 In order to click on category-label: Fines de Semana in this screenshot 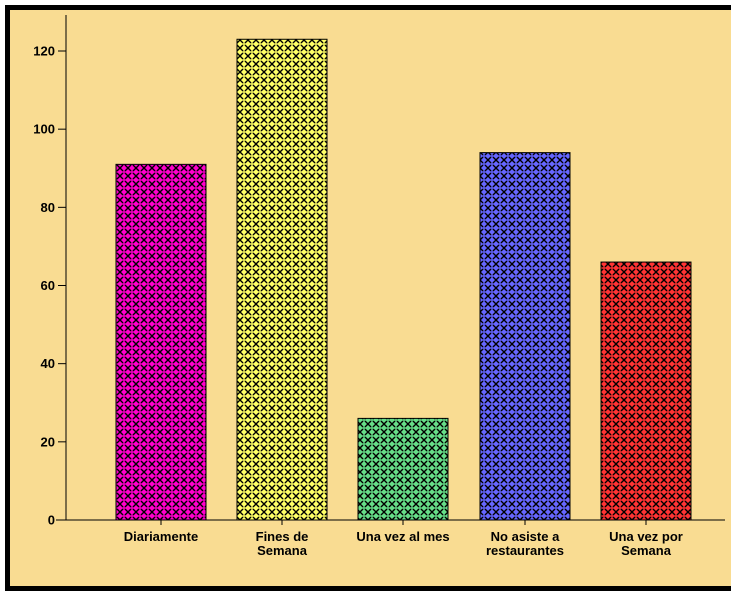, I will do `click(282, 543)`.